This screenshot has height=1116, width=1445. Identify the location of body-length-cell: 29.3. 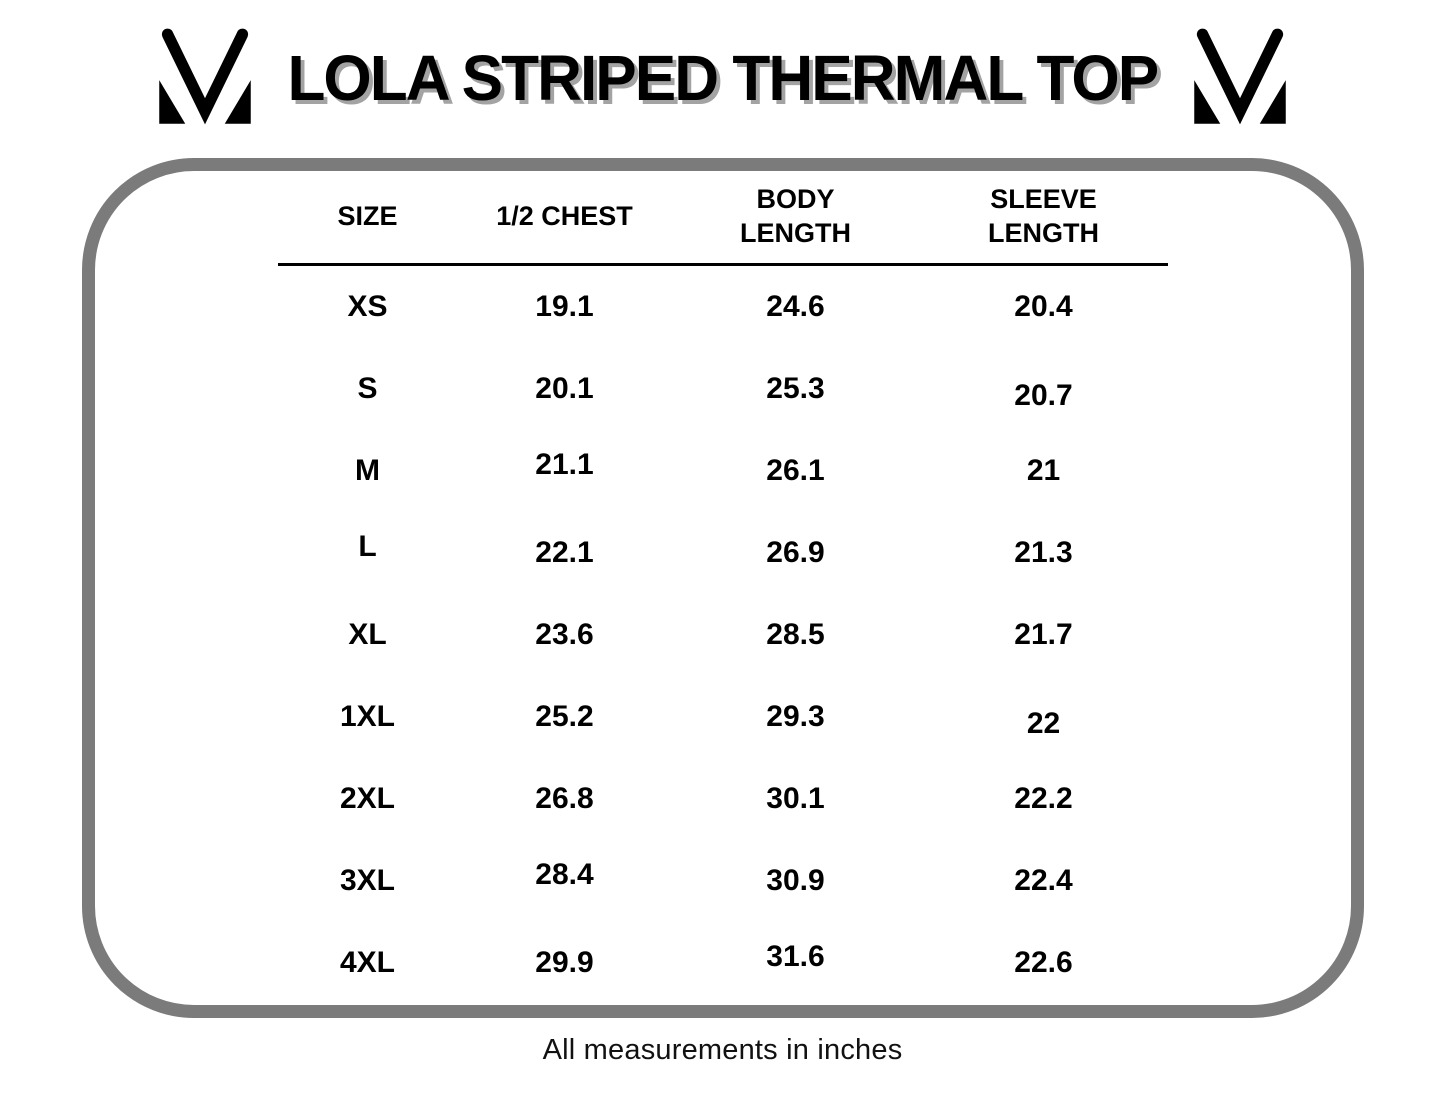
(795, 716).